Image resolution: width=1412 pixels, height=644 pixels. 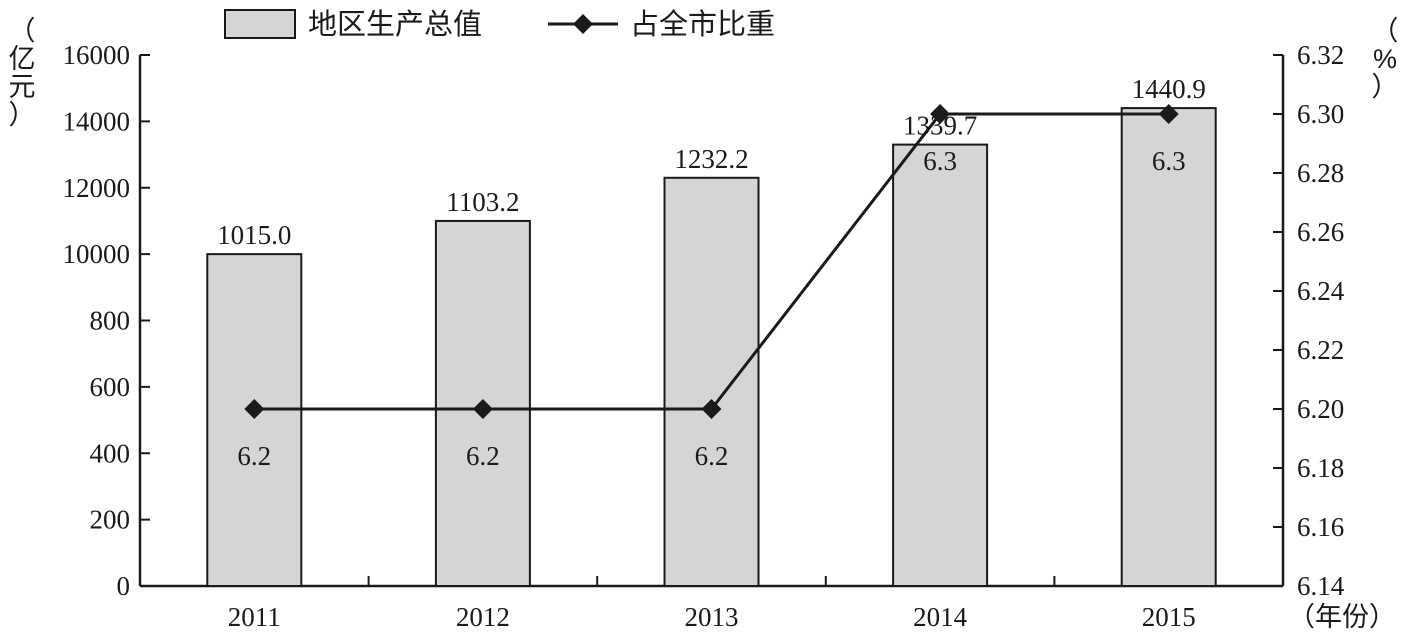 What do you see at coordinates (1320, 55) in the screenshot?
I see `right-tick-label: 6.32` at bounding box center [1320, 55].